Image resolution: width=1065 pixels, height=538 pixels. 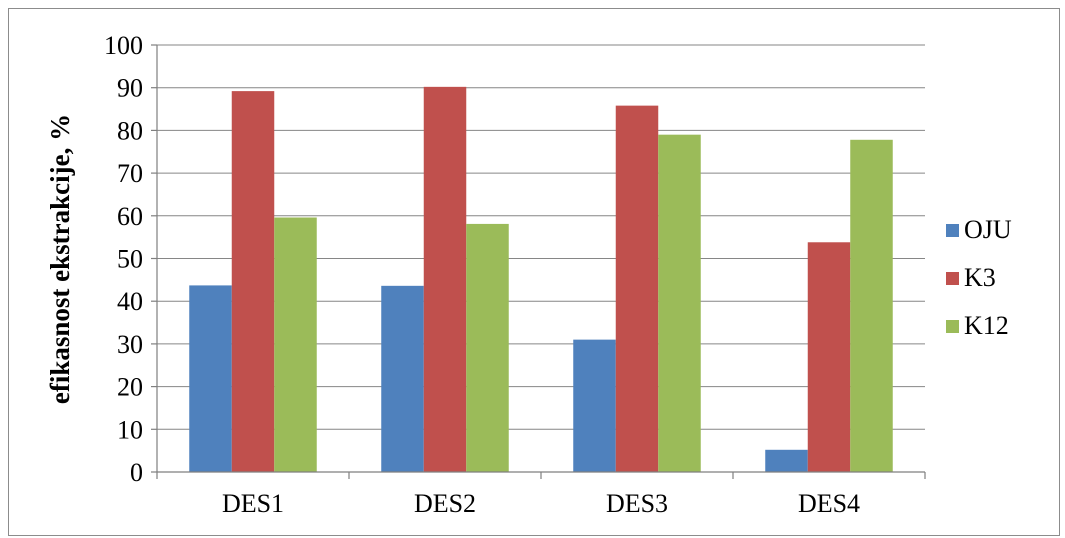 What do you see at coordinates (123, 45) in the screenshot?
I see `y-tick-label: 100` at bounding box center [123, 45].